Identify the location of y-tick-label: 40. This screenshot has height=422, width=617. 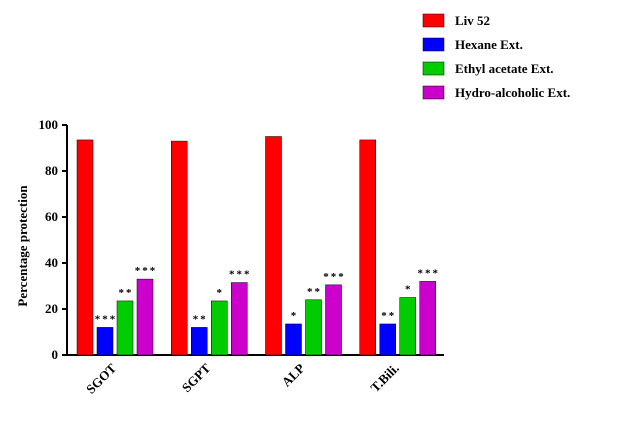
(51, 262).